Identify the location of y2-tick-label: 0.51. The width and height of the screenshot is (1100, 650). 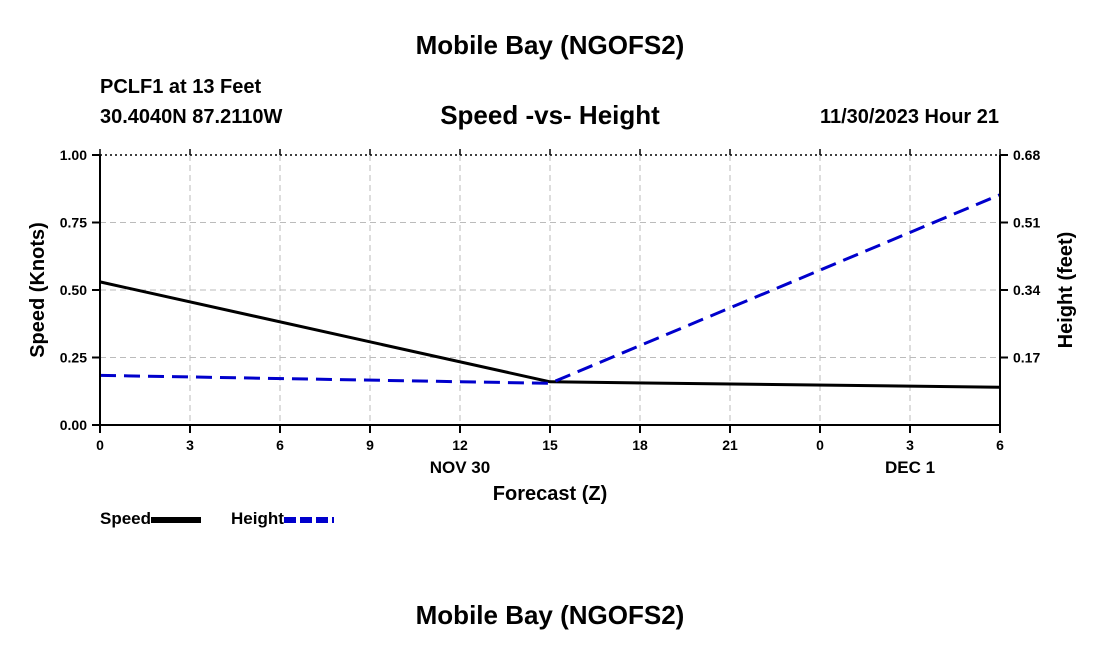
(1026, 223).